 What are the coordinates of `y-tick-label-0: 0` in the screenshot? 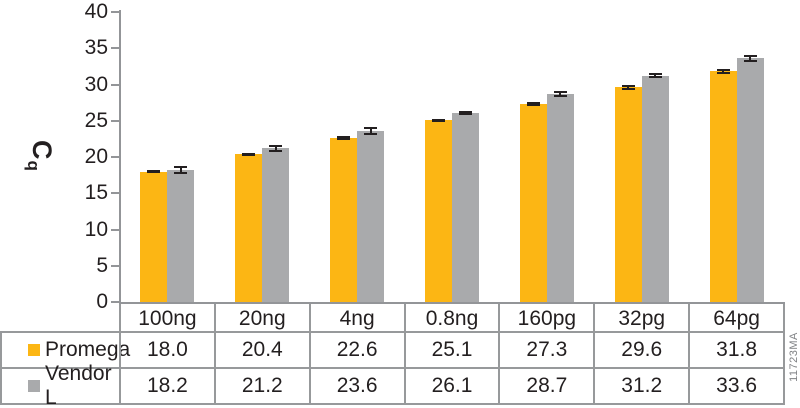 It's located at (102, 301).